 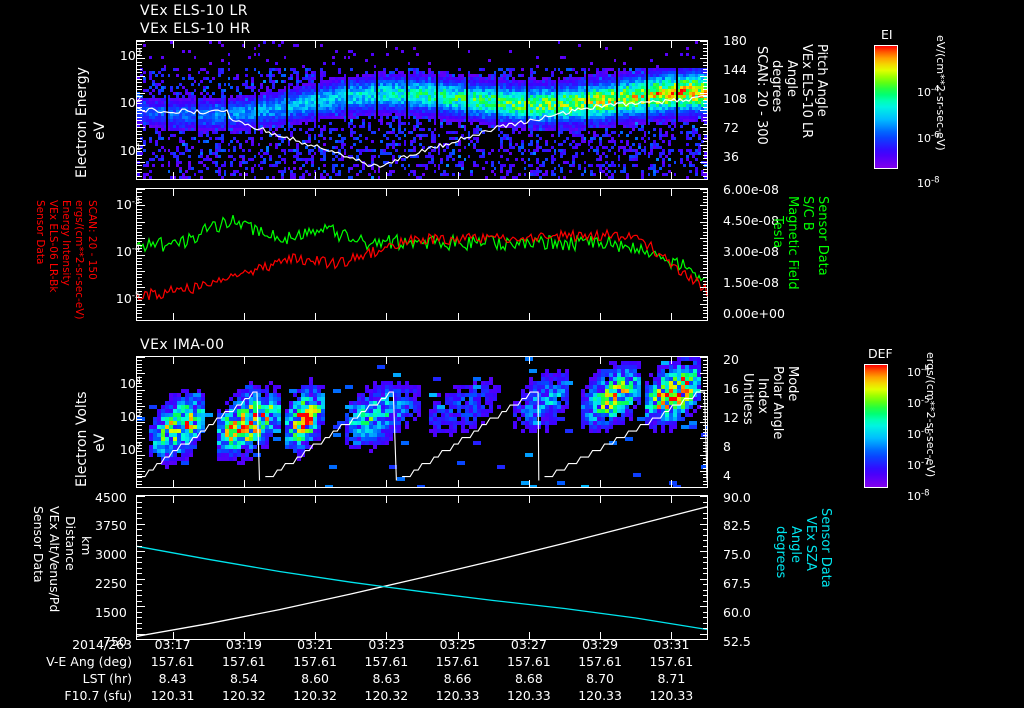 What do you see at coordinates (457, 695) in the screenshot?
I see `bottom-cell-r3-c4: 120.33` at bounding box center [457, 695].